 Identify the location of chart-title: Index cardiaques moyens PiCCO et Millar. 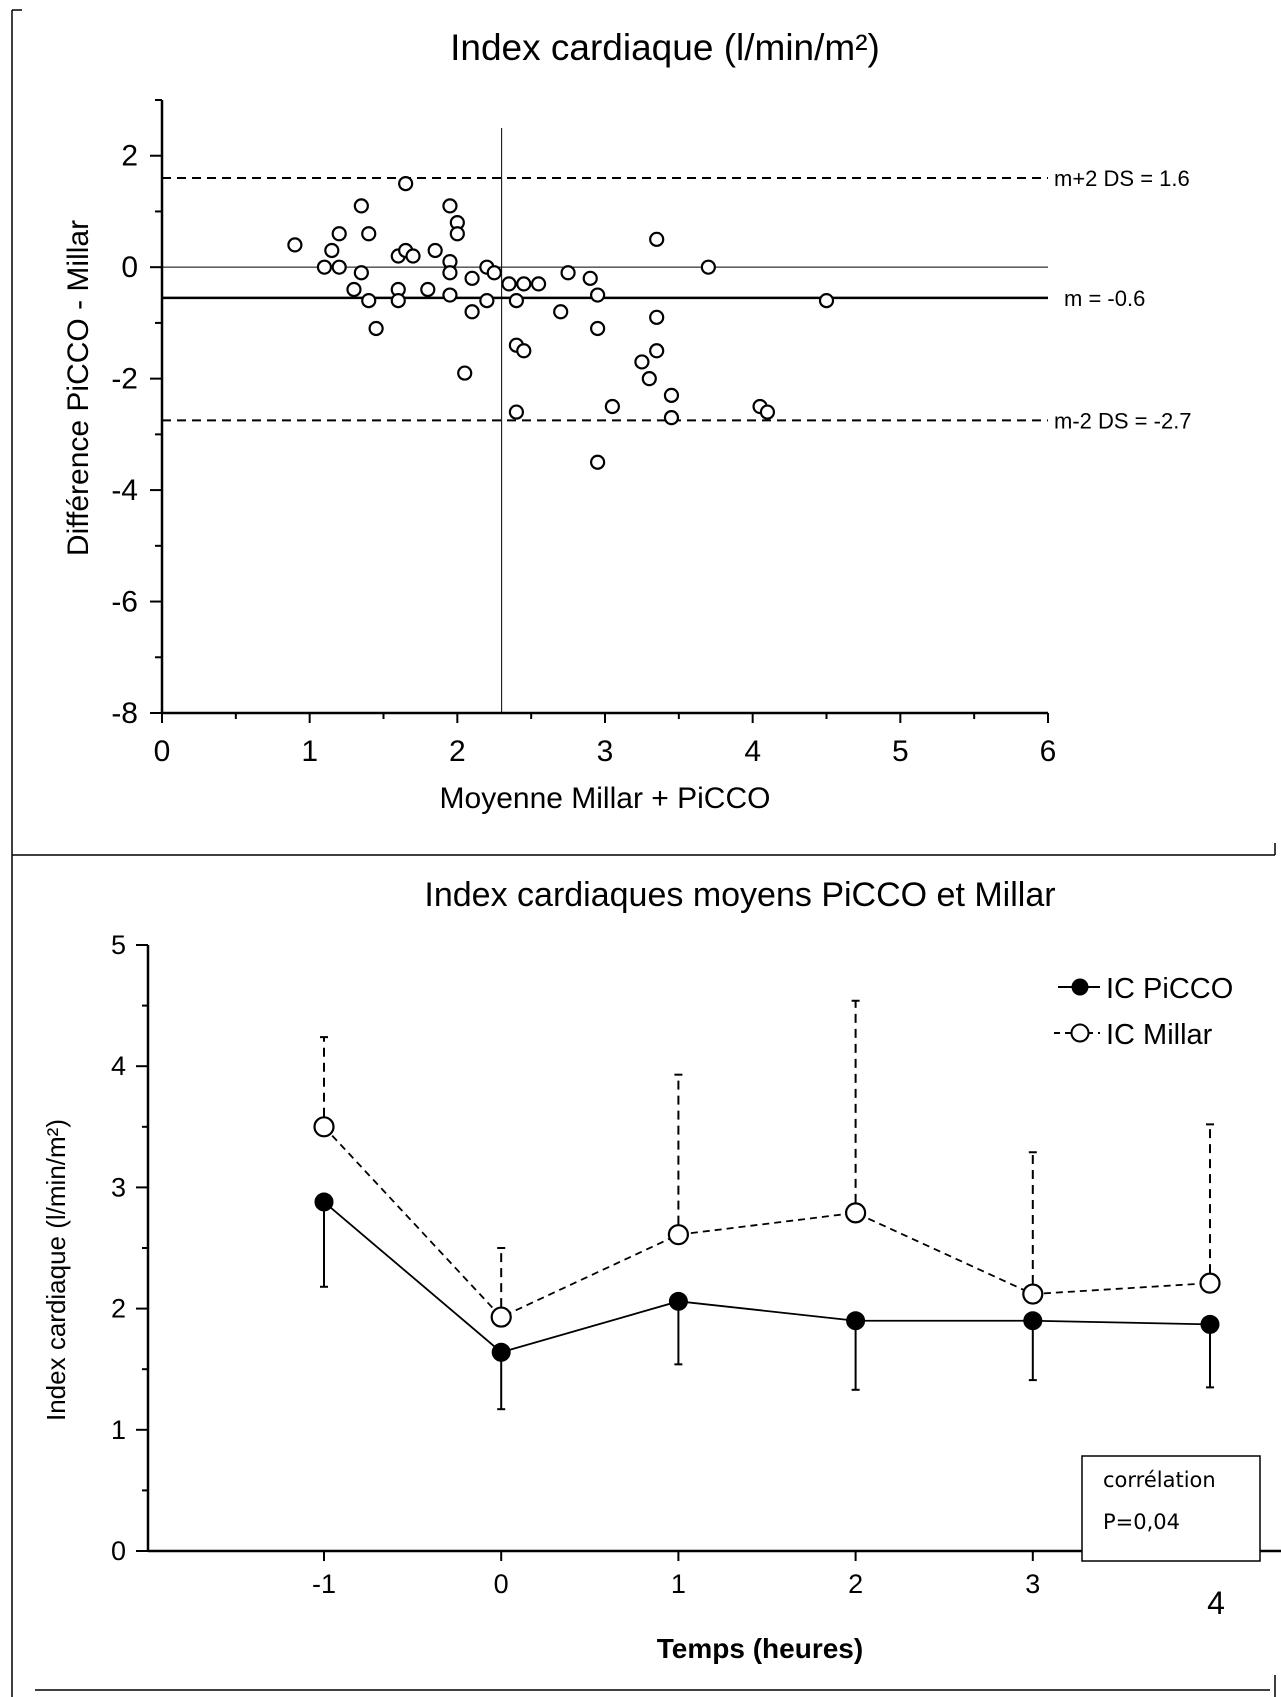
(739, 895).